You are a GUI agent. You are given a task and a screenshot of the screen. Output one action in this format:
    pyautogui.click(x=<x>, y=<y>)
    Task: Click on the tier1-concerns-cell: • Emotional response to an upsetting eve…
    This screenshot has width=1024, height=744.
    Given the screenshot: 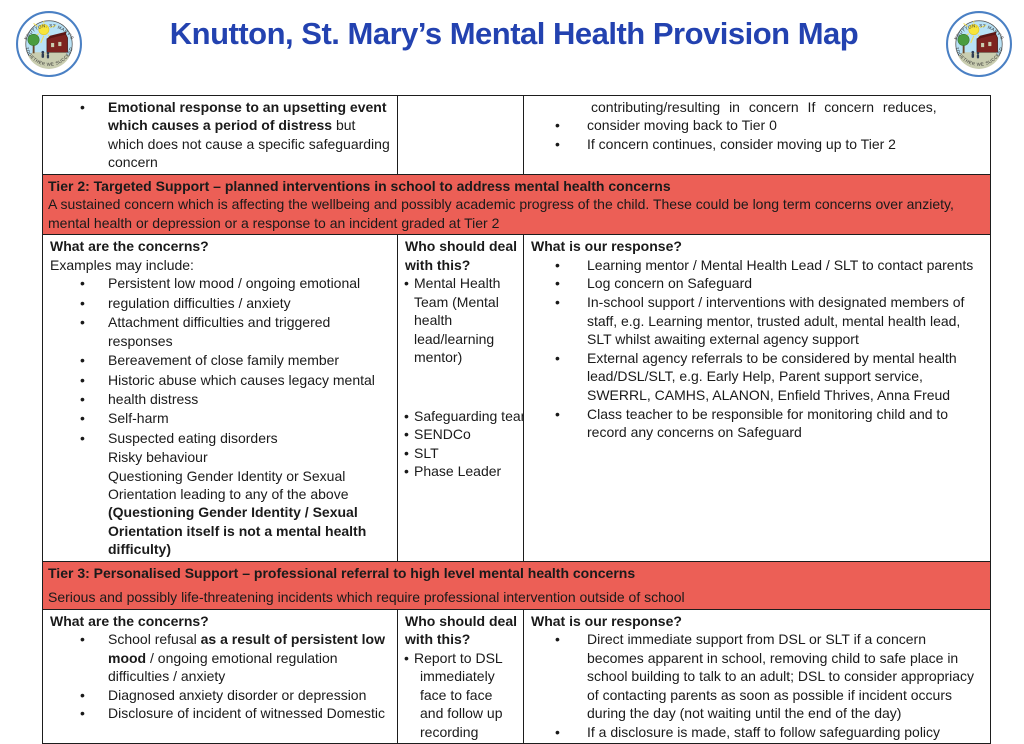 What is the action you would take?
    pyautogui.click(x=220, y=135)
    